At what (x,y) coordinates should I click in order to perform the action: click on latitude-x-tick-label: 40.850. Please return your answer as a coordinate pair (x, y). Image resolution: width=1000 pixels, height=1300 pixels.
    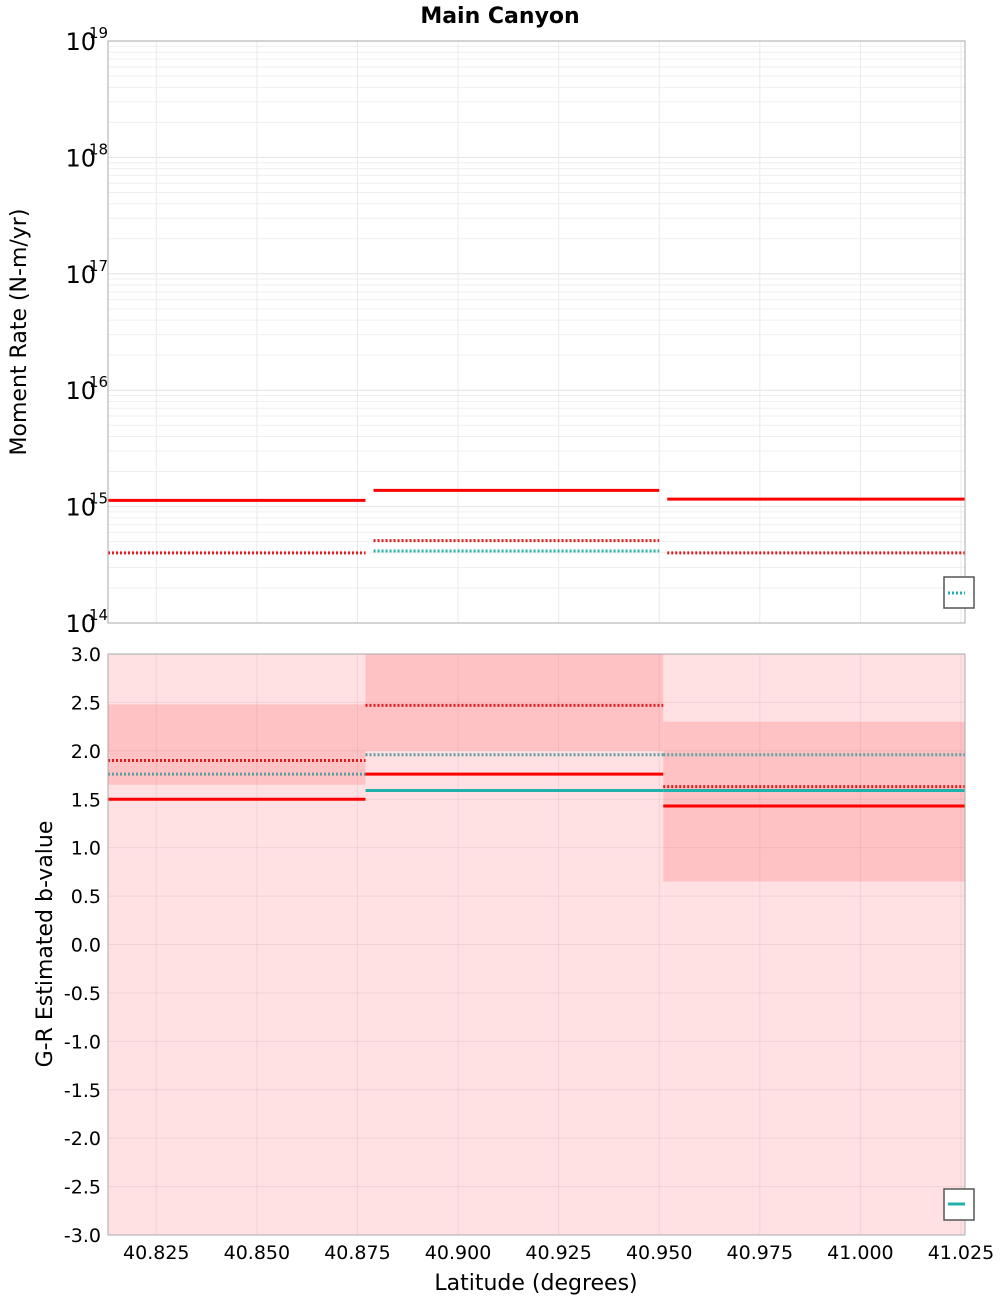
    Looking at the image, I should click on (257, 1253).